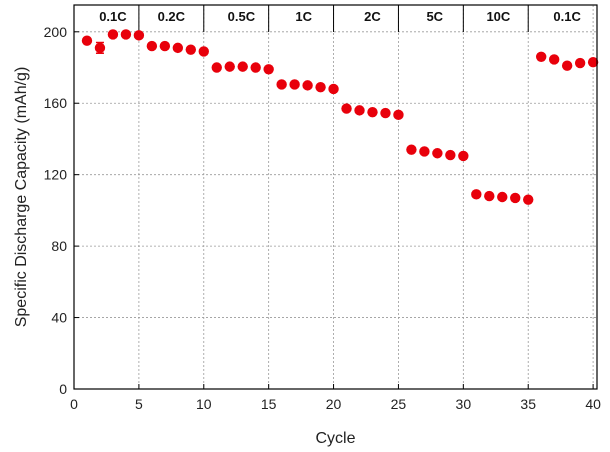  Describe the element at coordinates (56, 175) in the screenshot. I see `y-tick-label: 120` at that location.